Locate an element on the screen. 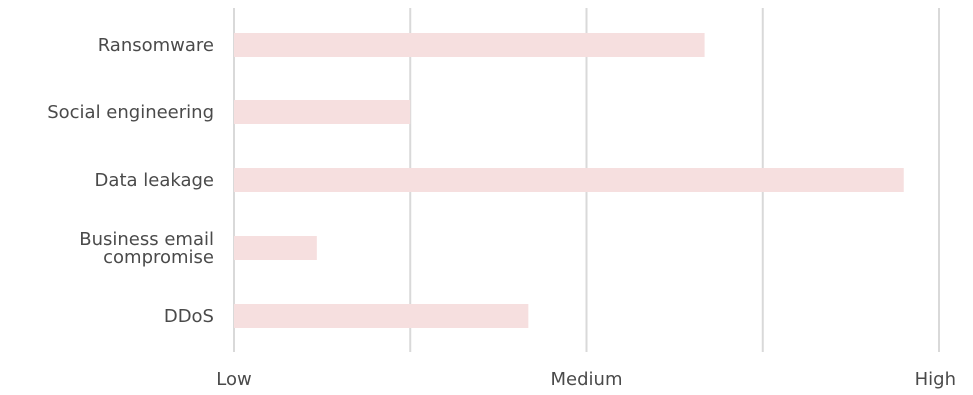  category-label-line: Social engineering is located at coordinates (130, 112).